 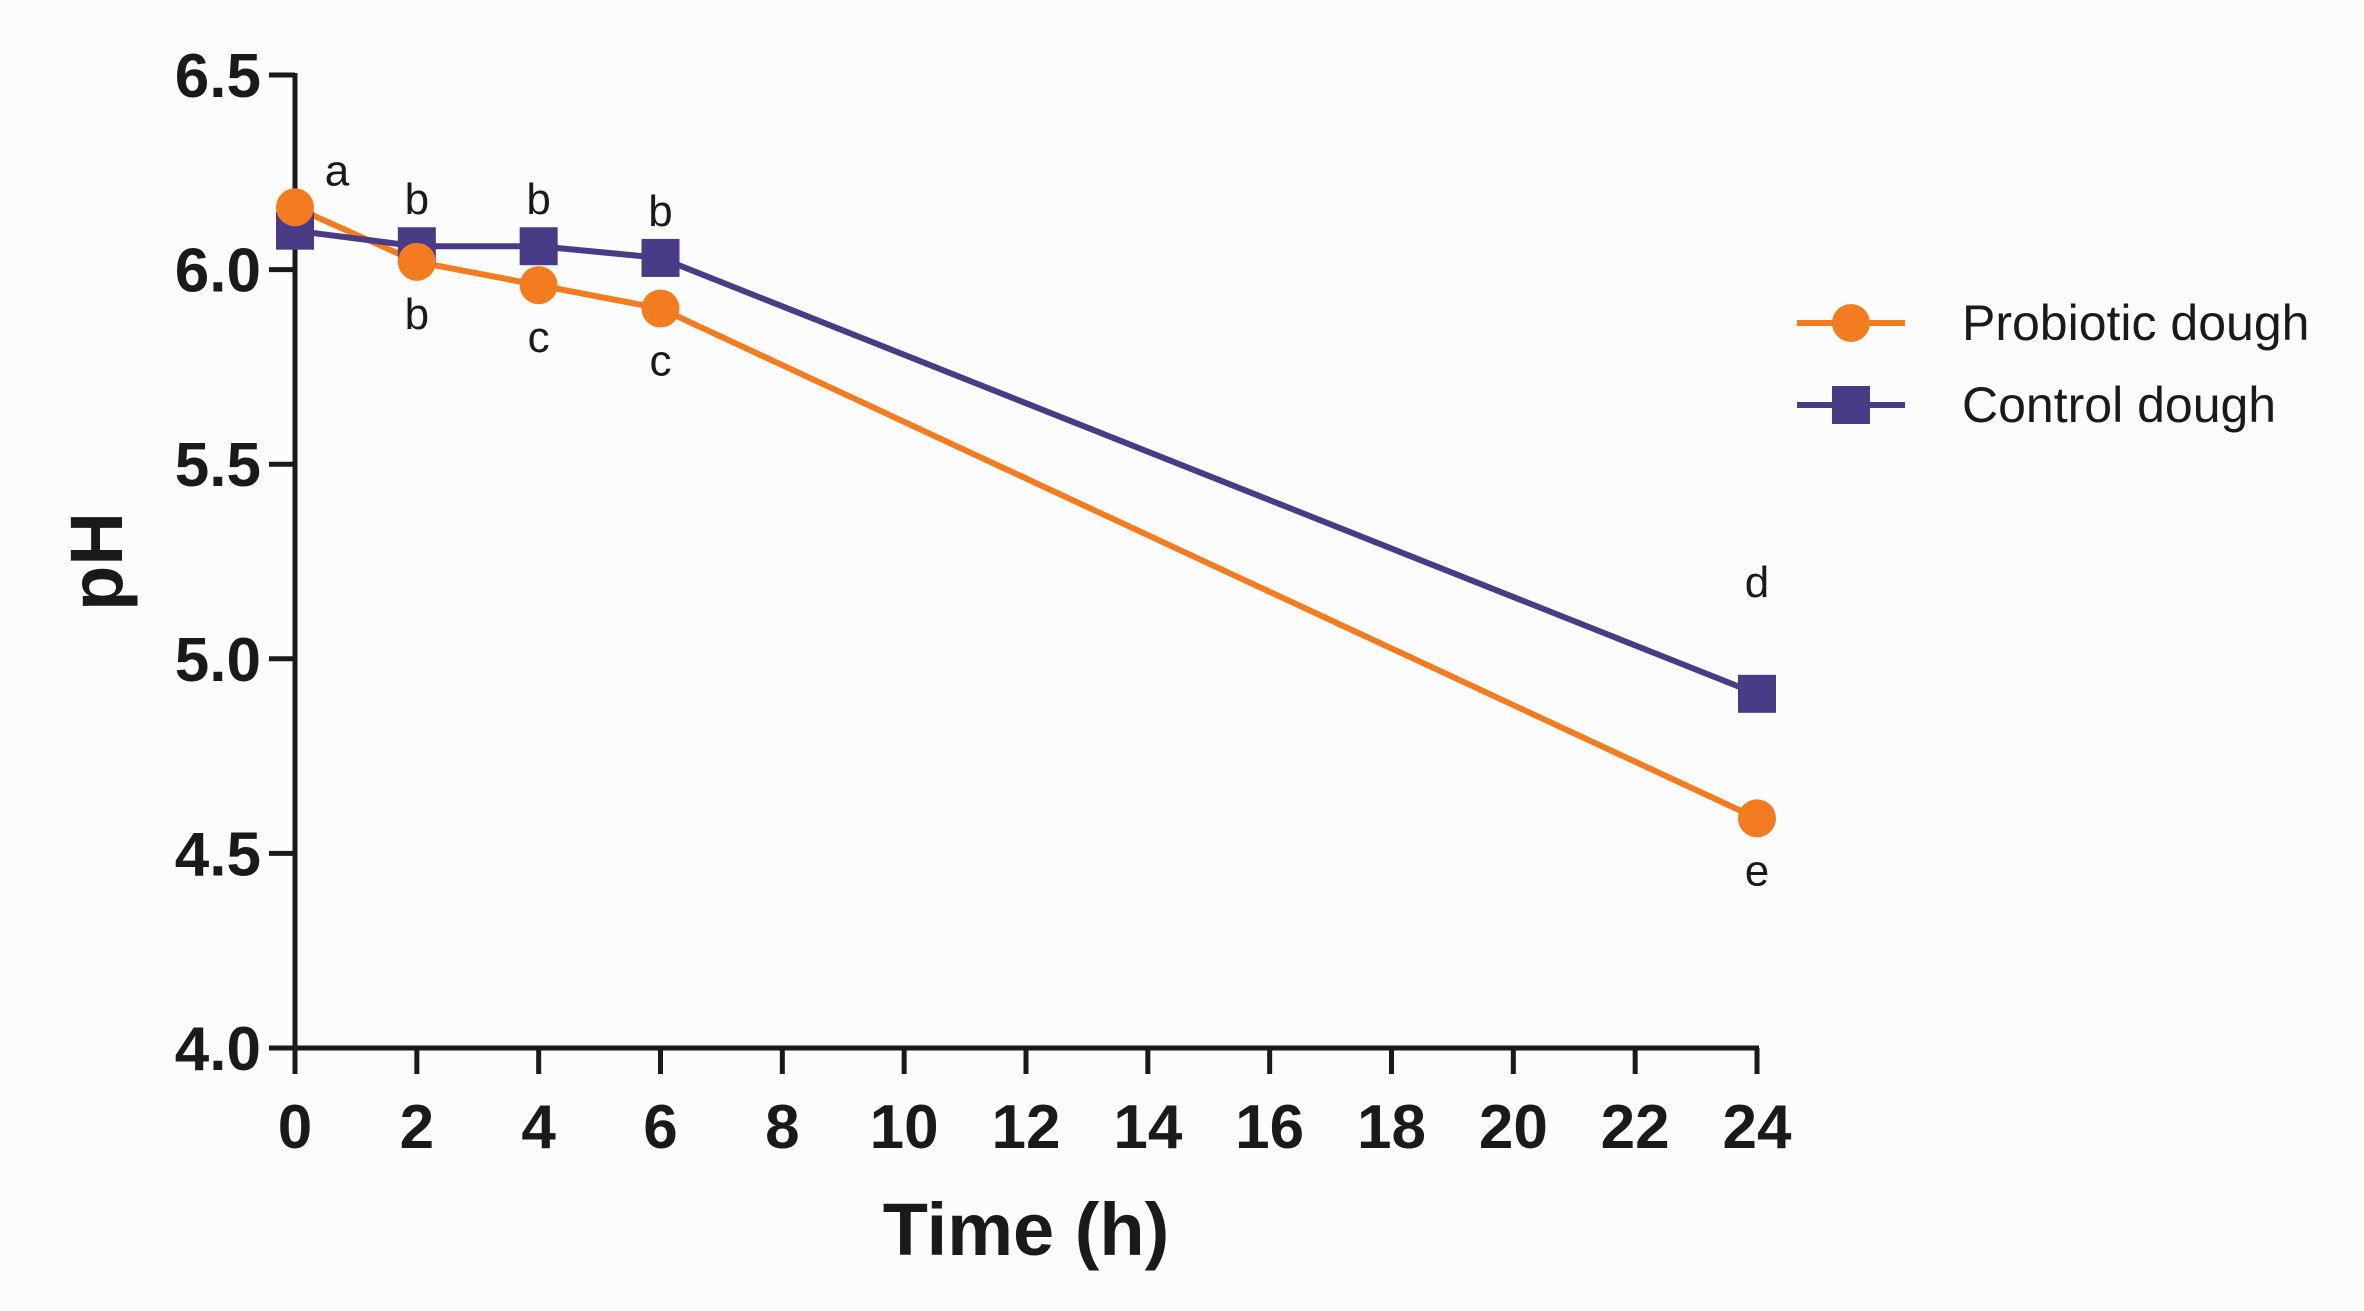 What do you see at coordinates (538, 1127) in the screenshot?
I see `x-tick-label: 4` at bounding box center [538, 1127].